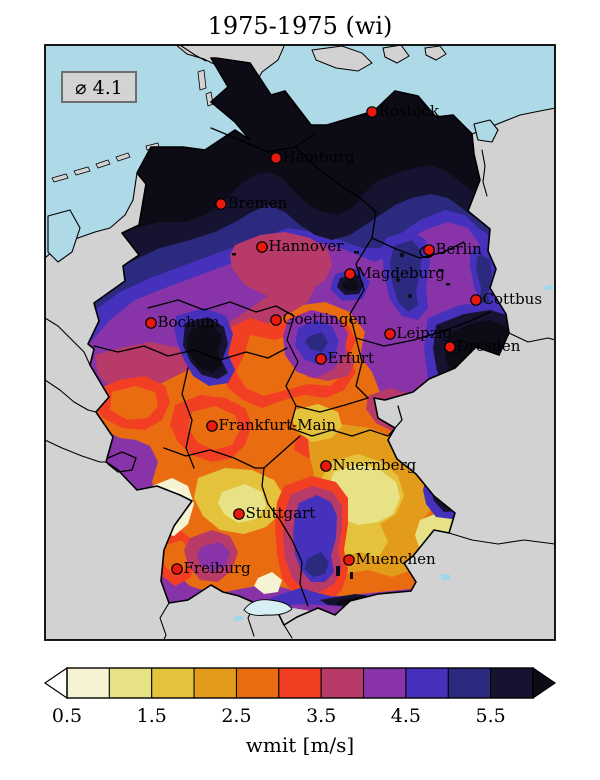  What do you see at coordinates (317, 423) in the screenshot?
I see `yellow-main` at bounding box center [317, 423].